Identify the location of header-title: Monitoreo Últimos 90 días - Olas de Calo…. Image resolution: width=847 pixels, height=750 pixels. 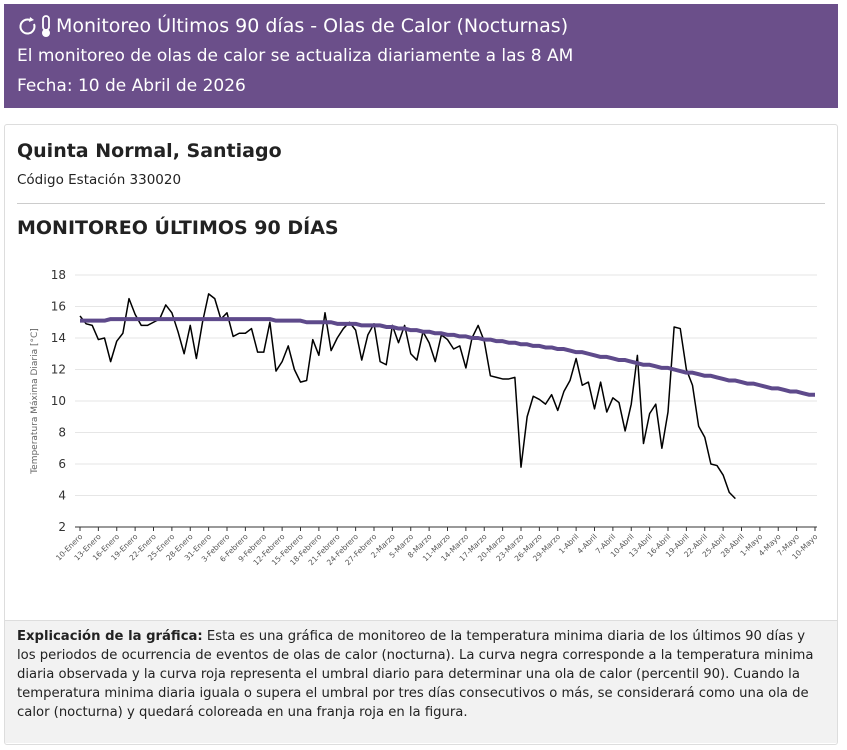
(312, 26).